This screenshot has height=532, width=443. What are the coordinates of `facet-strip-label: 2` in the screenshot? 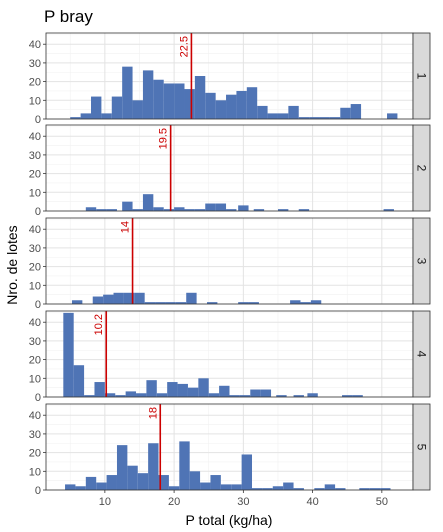 It's located at (422, 168).